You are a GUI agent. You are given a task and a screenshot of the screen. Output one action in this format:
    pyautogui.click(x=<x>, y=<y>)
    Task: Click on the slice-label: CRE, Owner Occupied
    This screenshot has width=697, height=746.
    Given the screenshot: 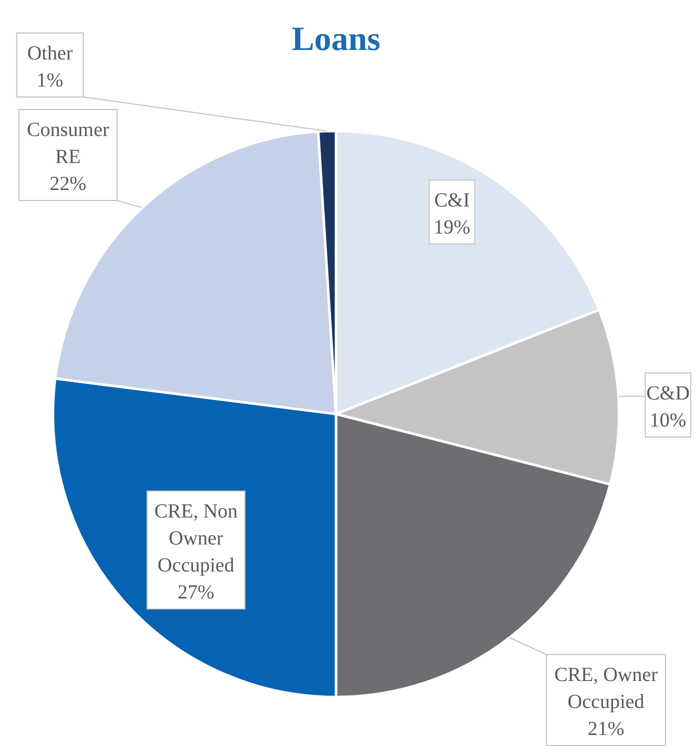 What is the action you would take?
    pyautogui.click(x=606, y=689)
    